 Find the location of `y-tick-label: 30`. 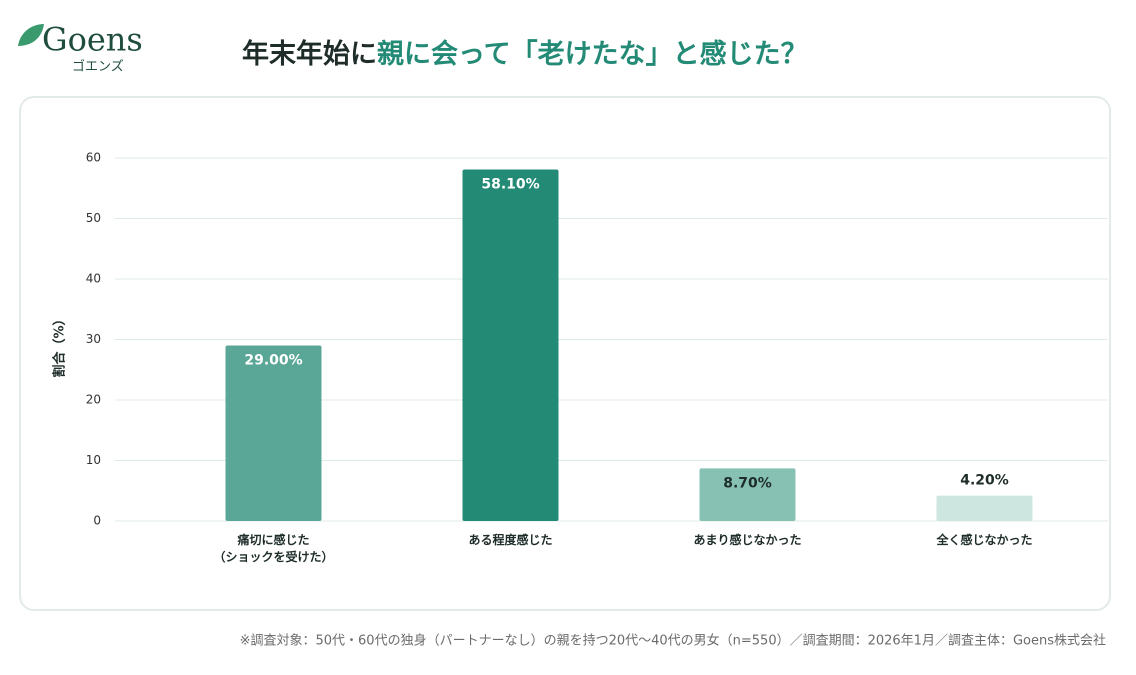

y-tick-label: 30 is located at coordinates (93, 339).